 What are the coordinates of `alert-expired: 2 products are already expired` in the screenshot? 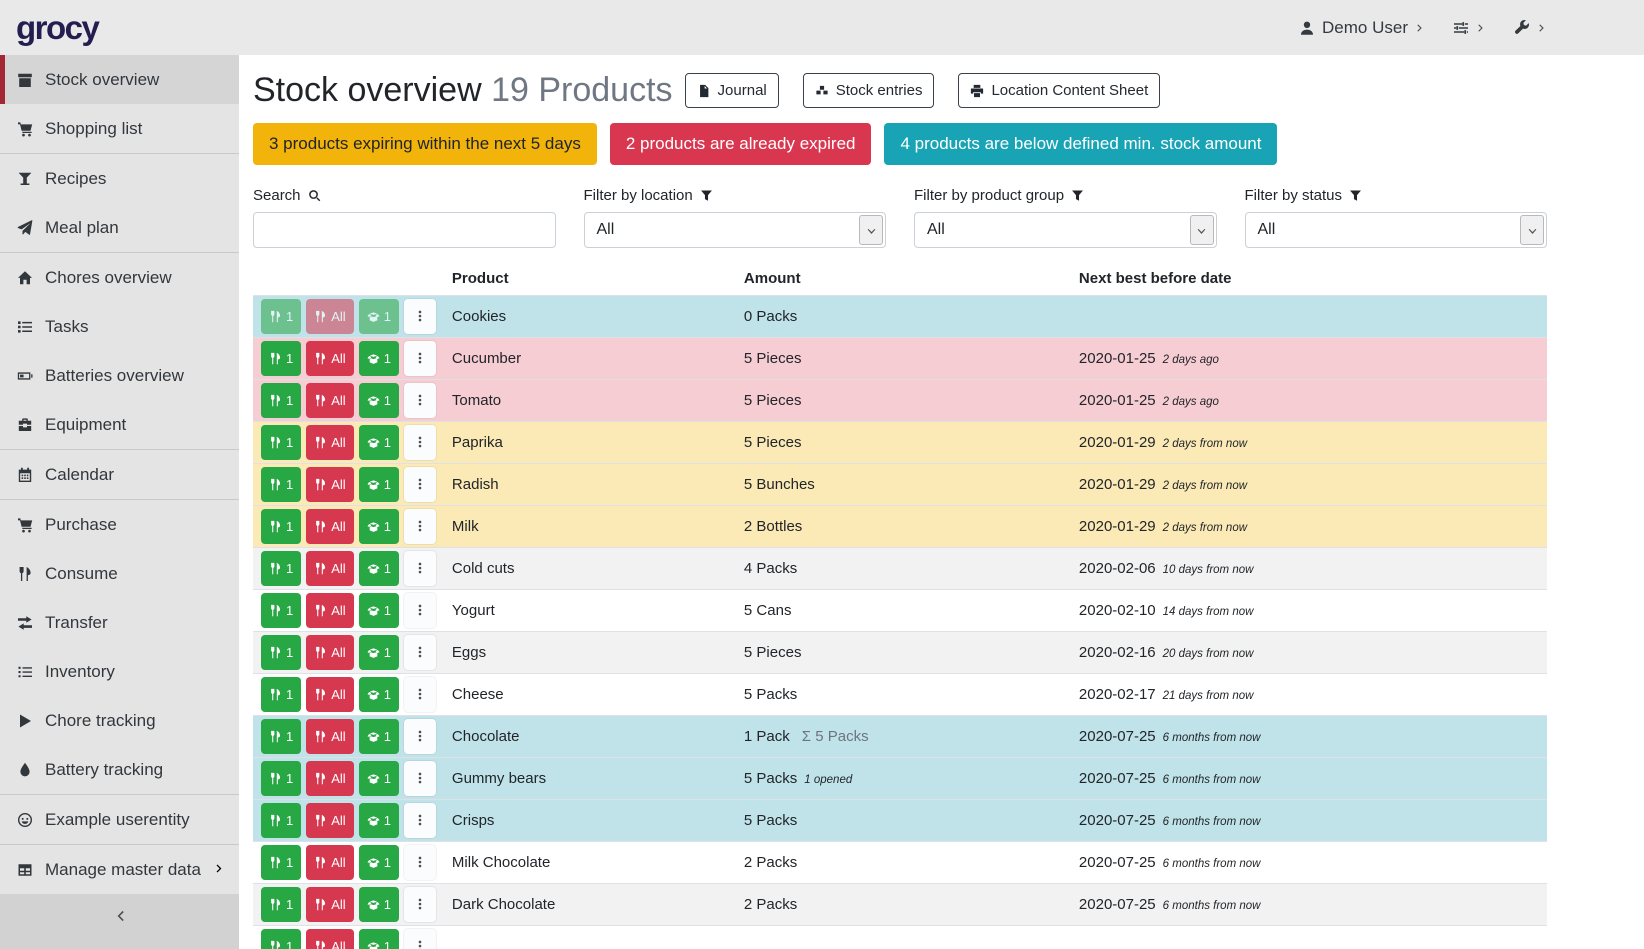 It's located at (740, 144).